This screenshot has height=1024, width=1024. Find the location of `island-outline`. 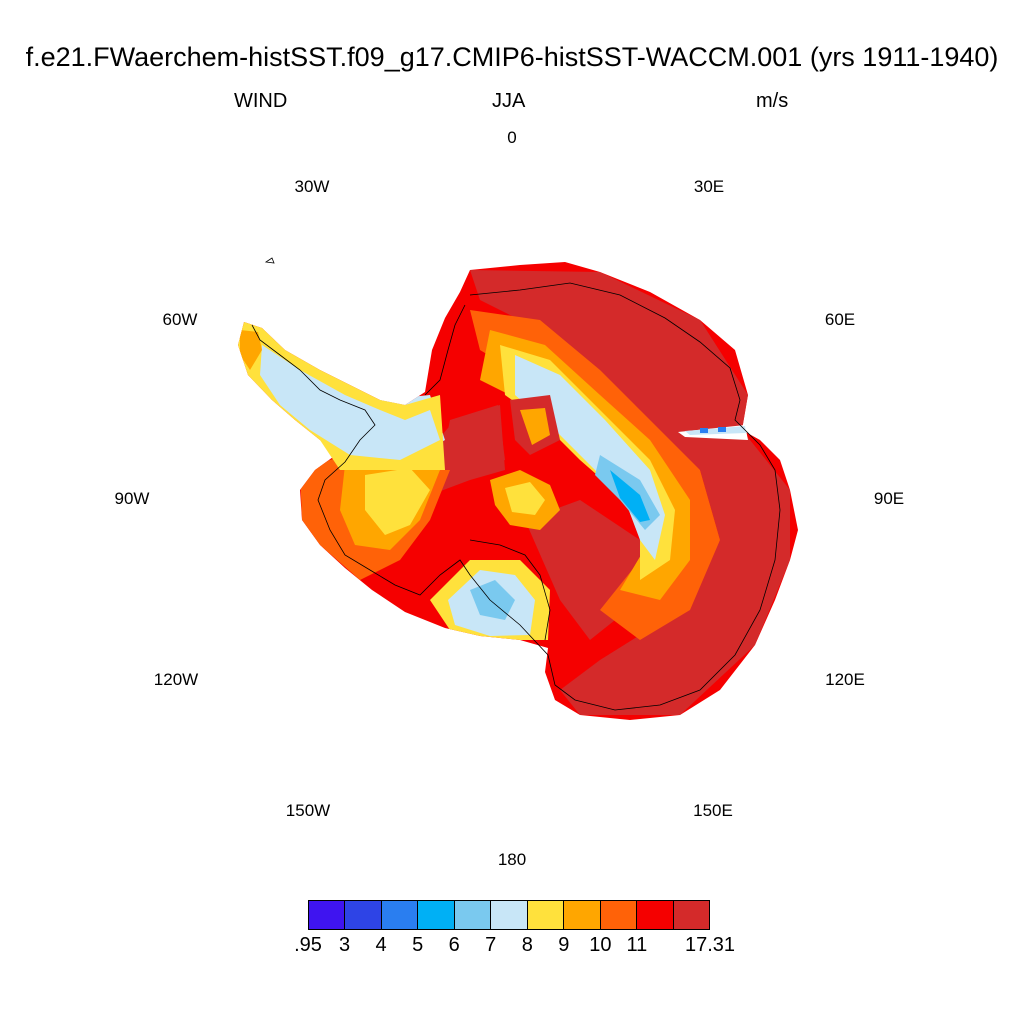

island-outline is located at coordinates (269, 260).